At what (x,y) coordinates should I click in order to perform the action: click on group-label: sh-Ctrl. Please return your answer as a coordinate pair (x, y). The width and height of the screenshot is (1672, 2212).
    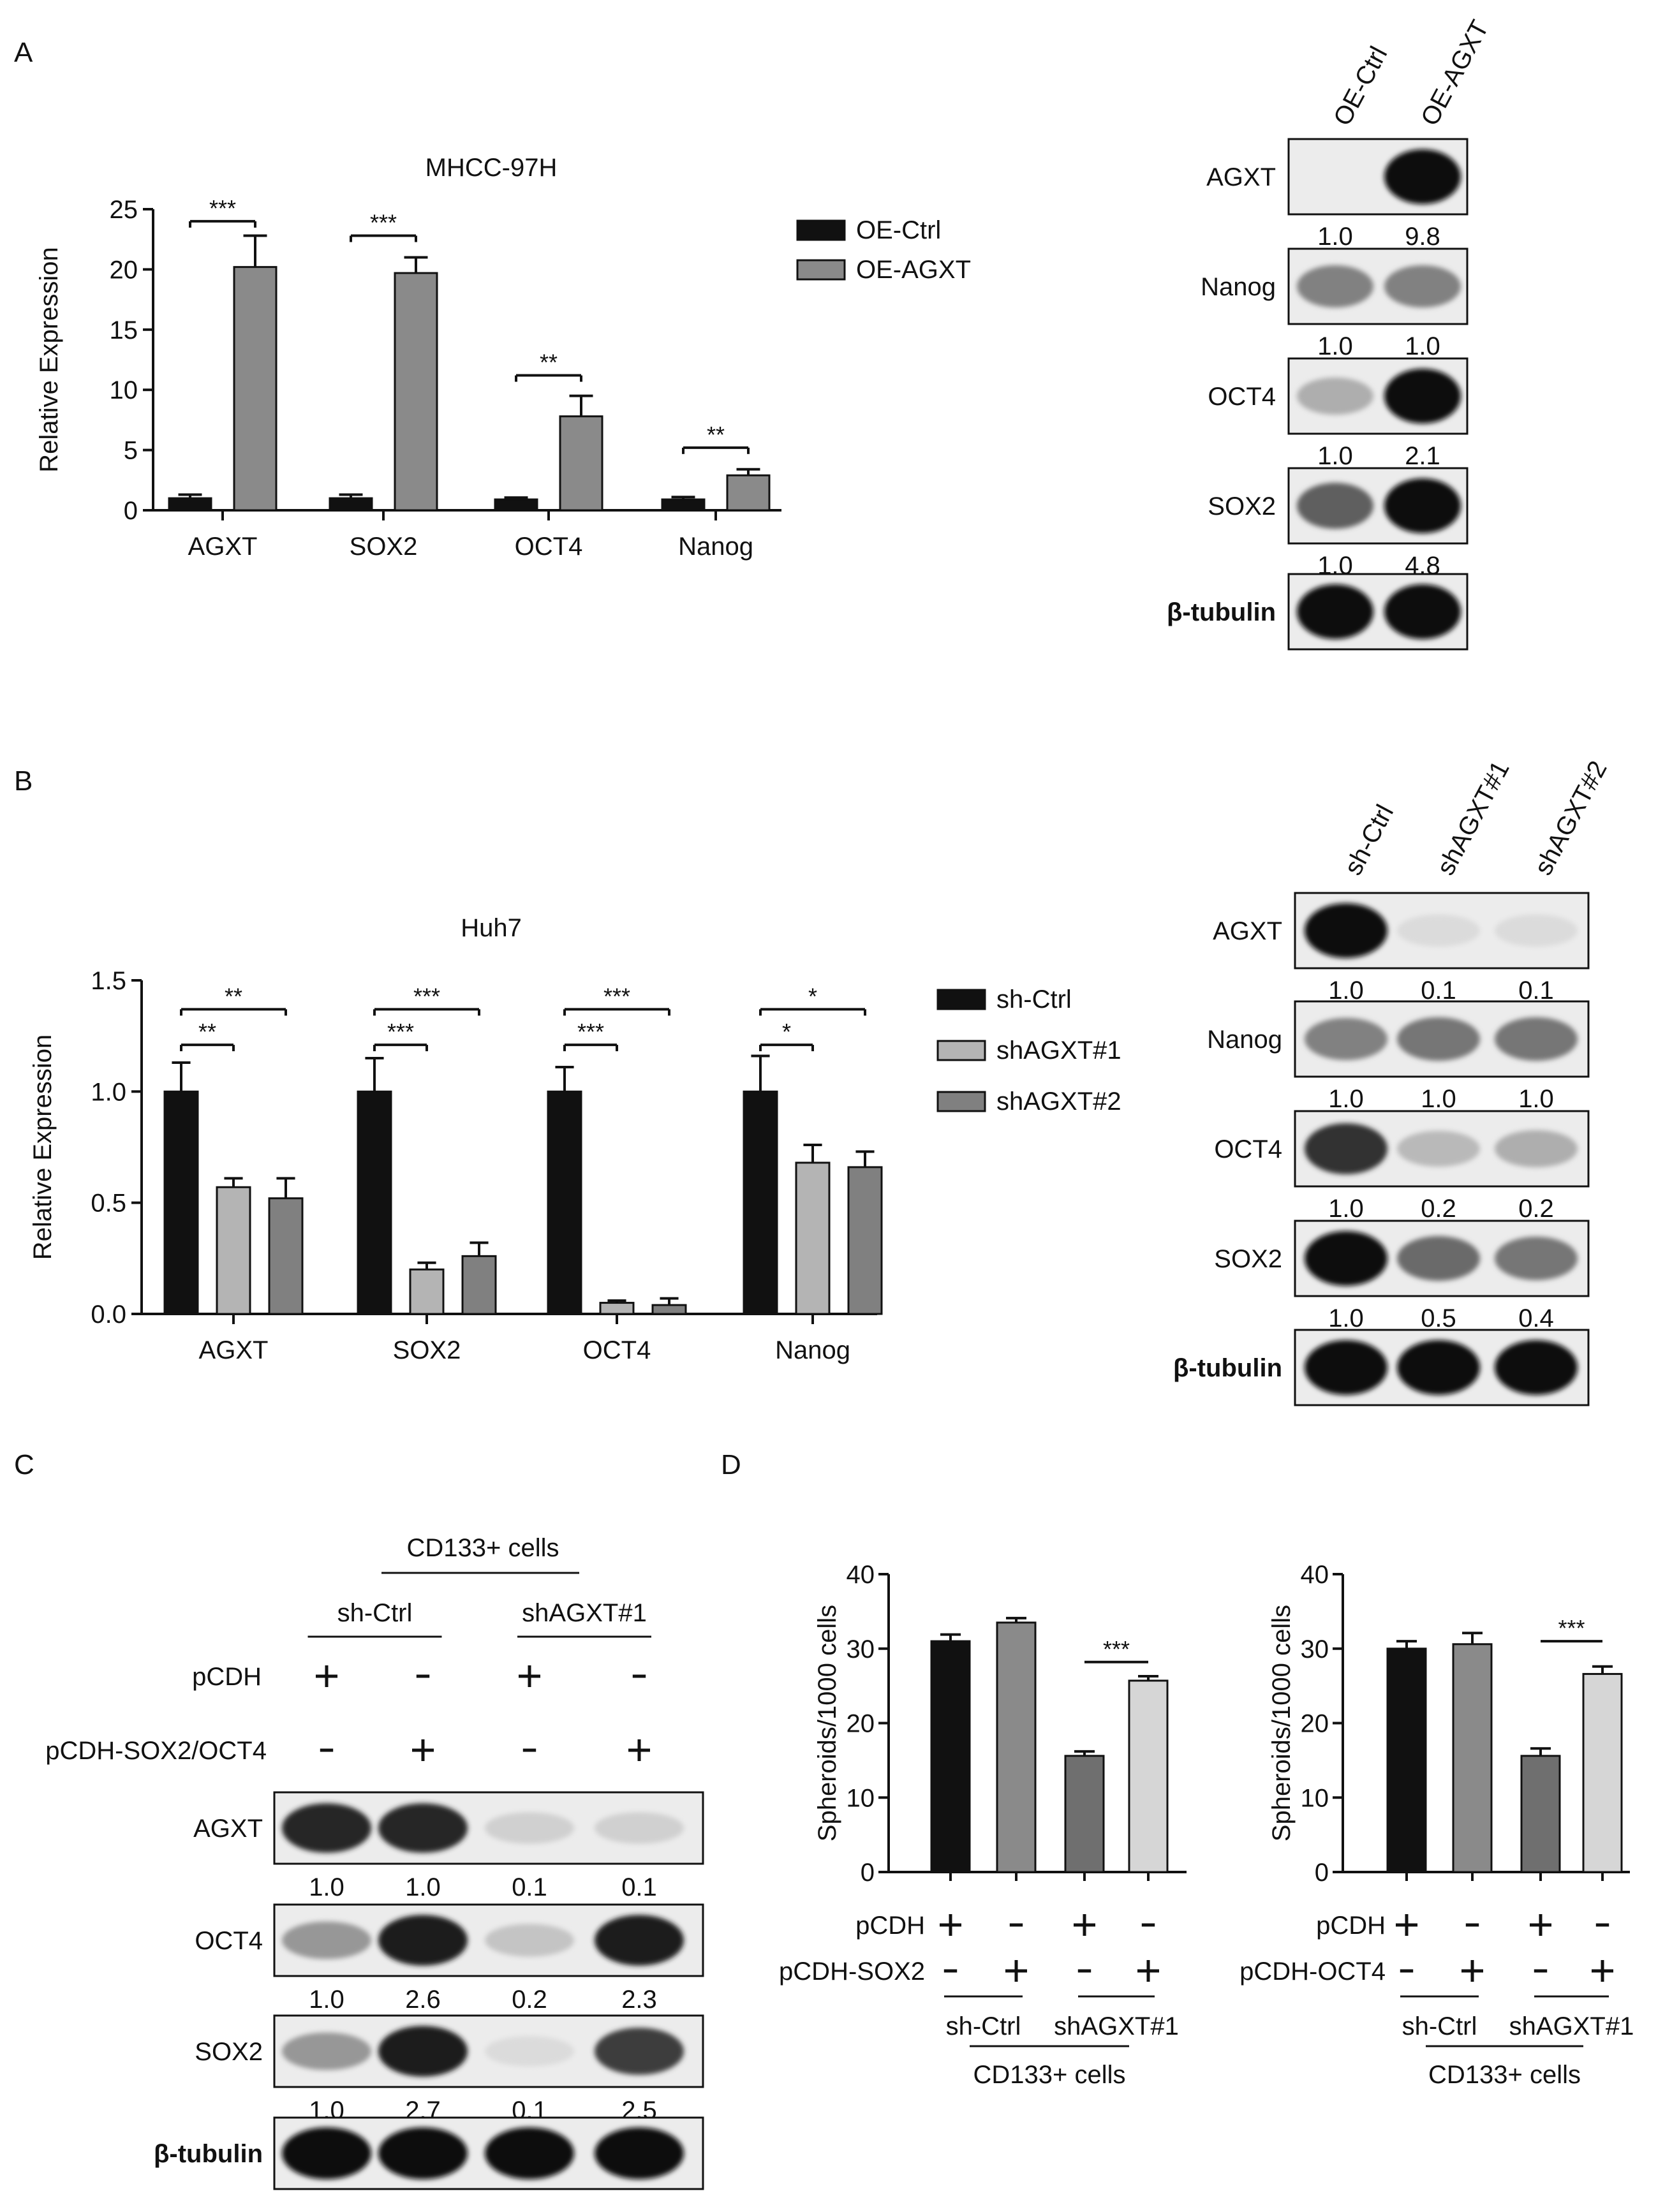
    Looking at the image, I should click on (983, 2026).